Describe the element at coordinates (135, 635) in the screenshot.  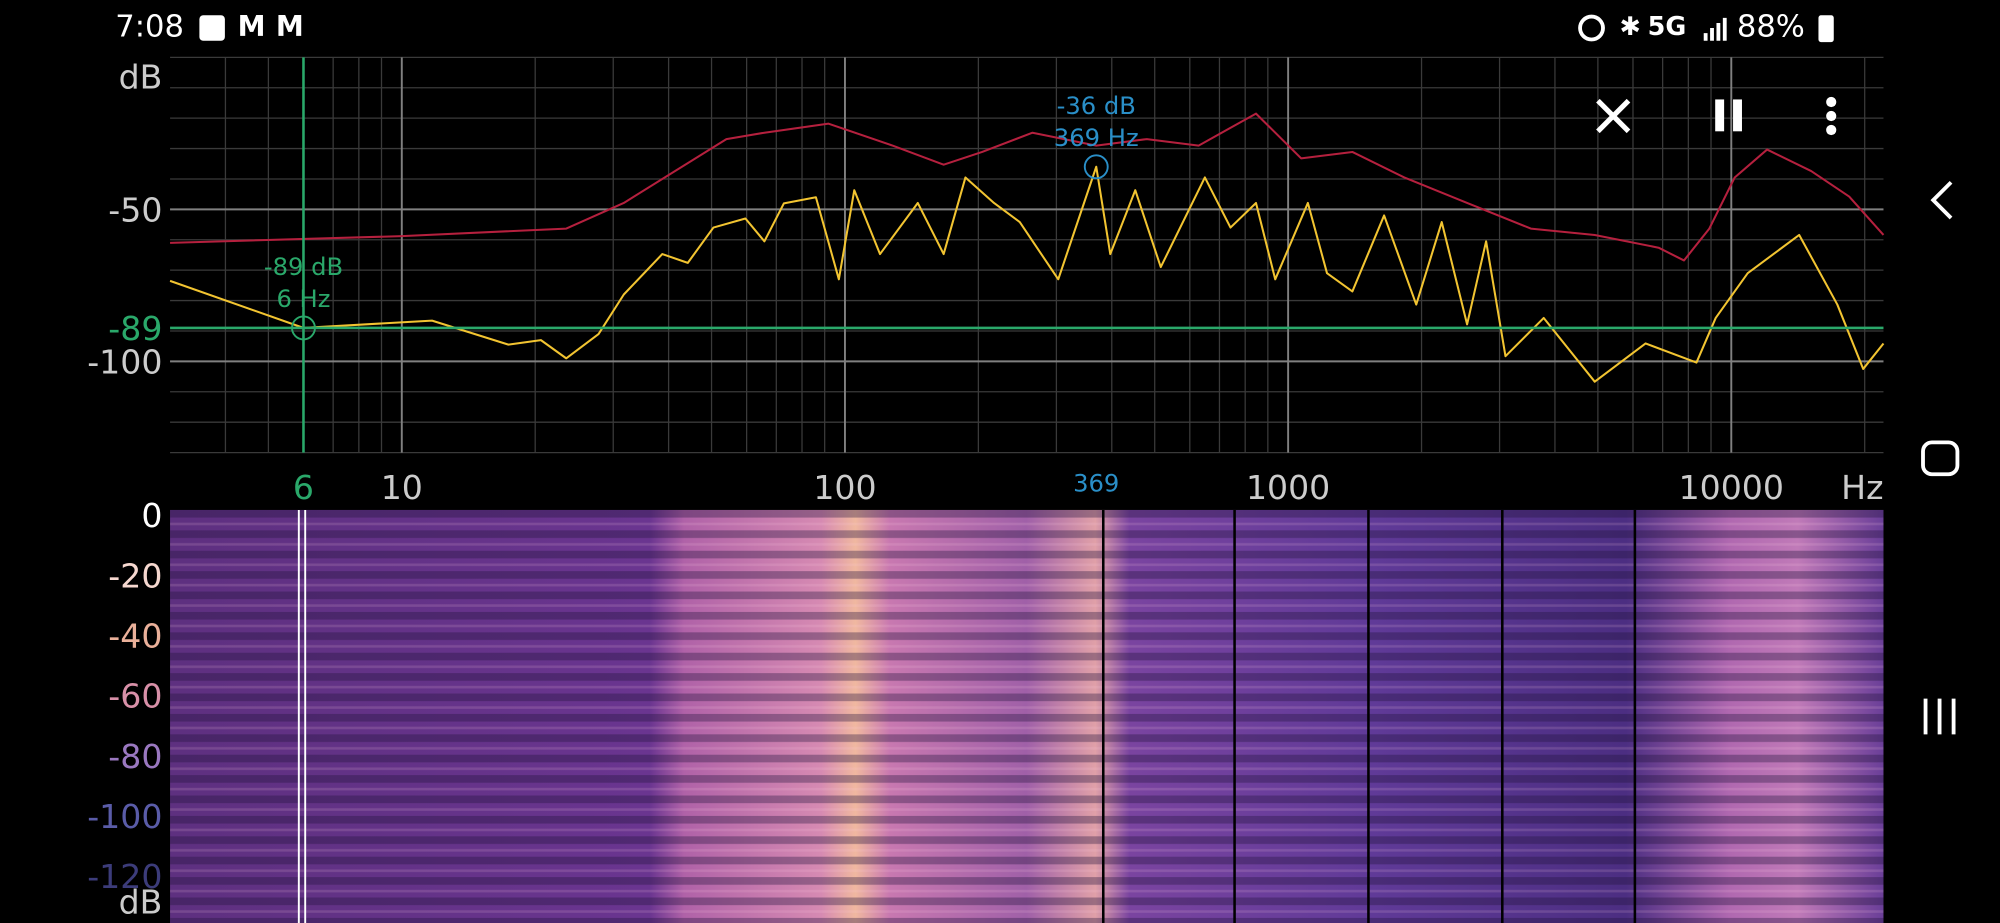
I see `spectrogram-scale-label: -40` at that location.